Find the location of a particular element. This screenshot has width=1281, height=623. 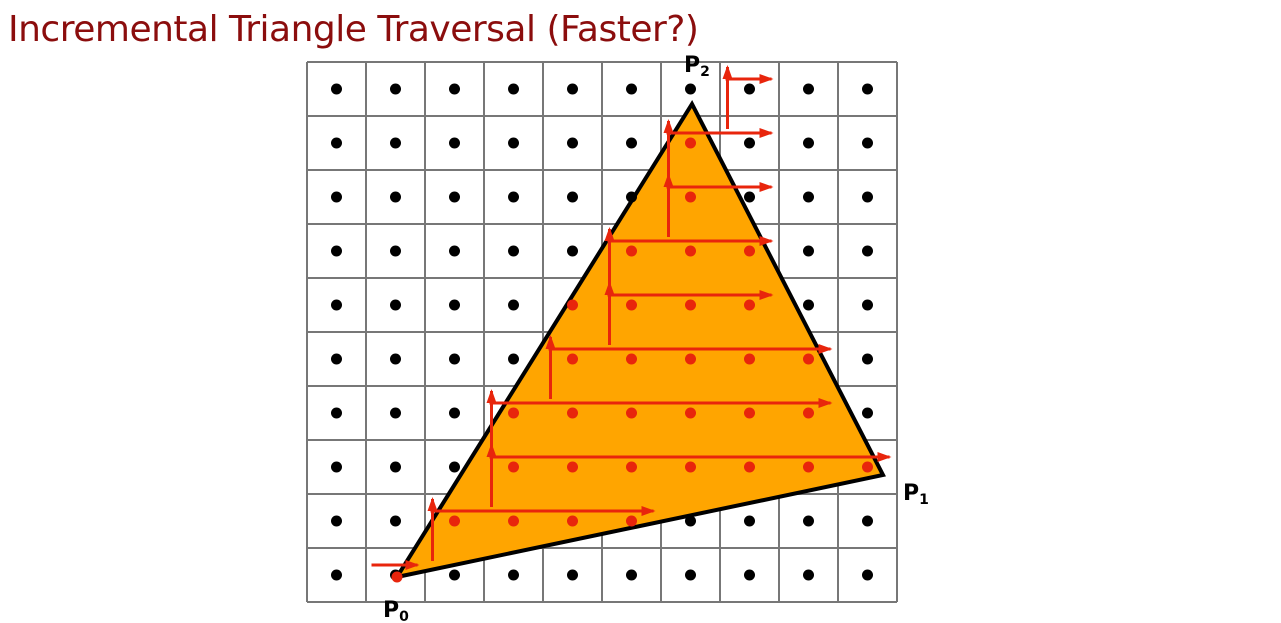

vertex-label-p1: P1 is located at coordinates (916, 494).